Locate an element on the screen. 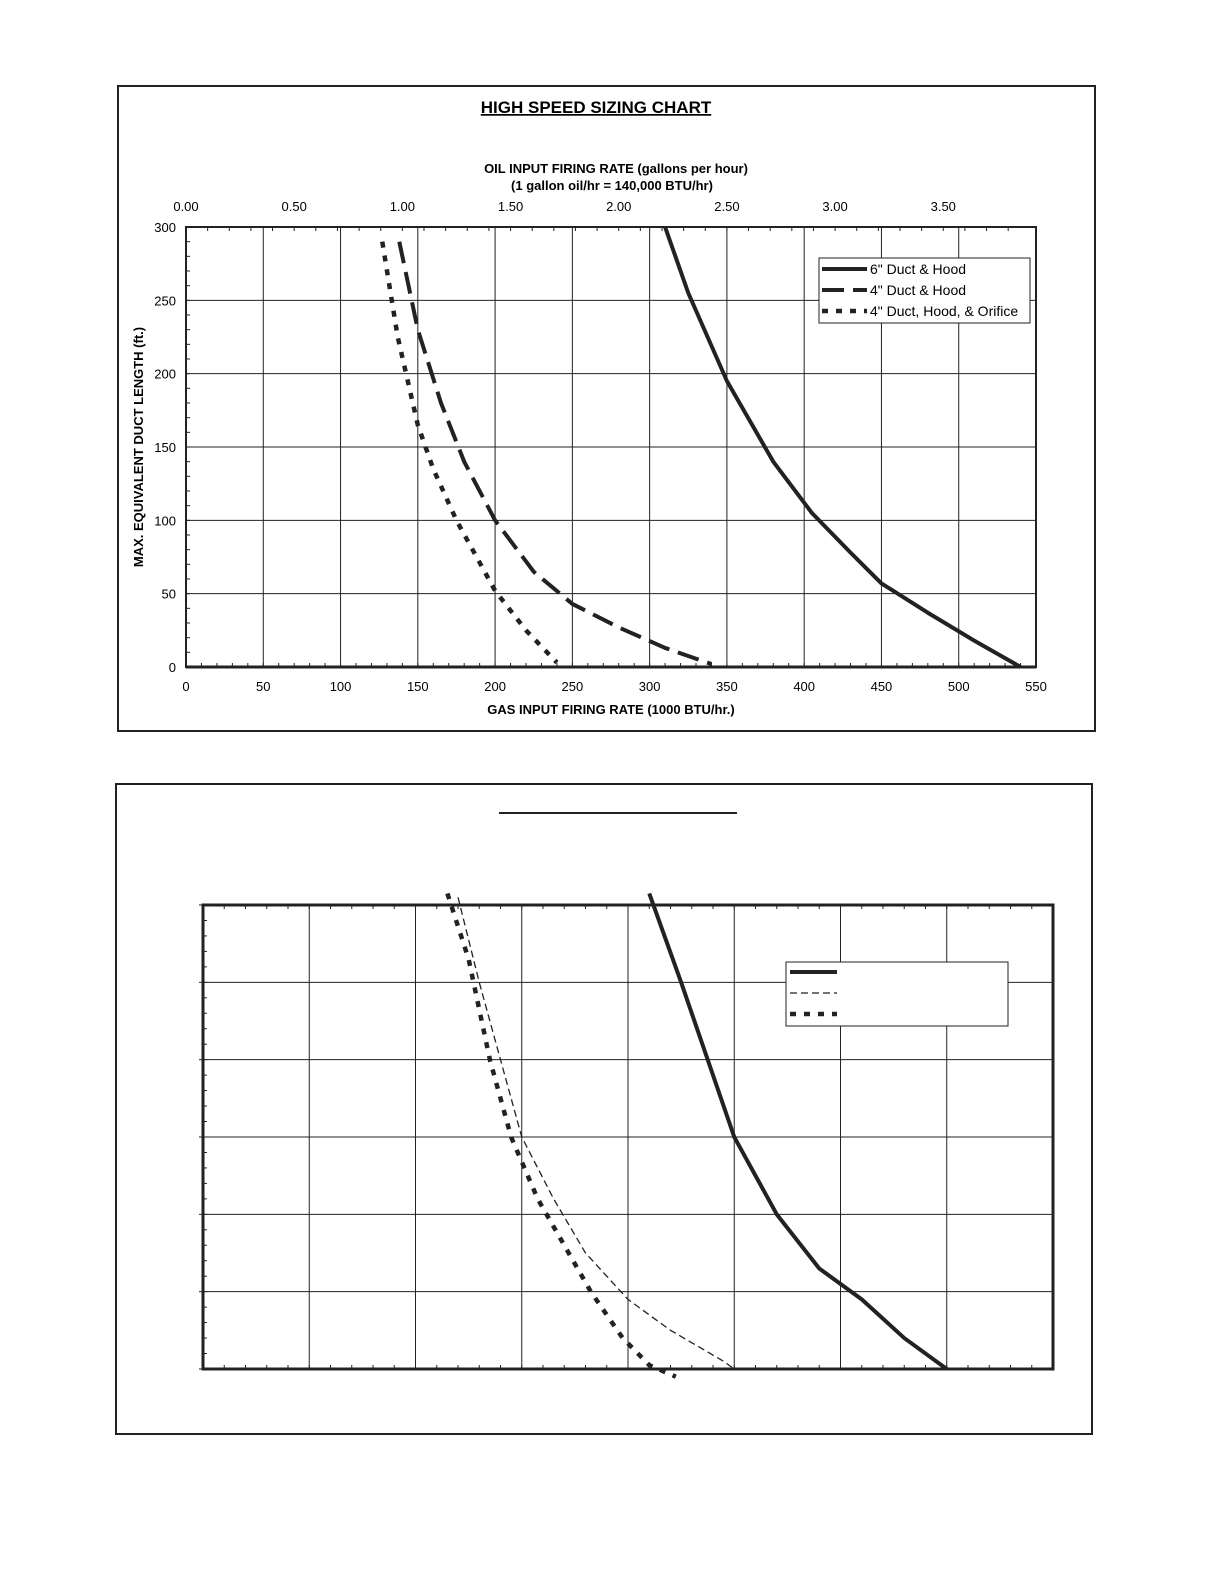 This screenshot has height=1584, width=1224. top-tick-label: 3.50 is located at coordinates (943, 206).